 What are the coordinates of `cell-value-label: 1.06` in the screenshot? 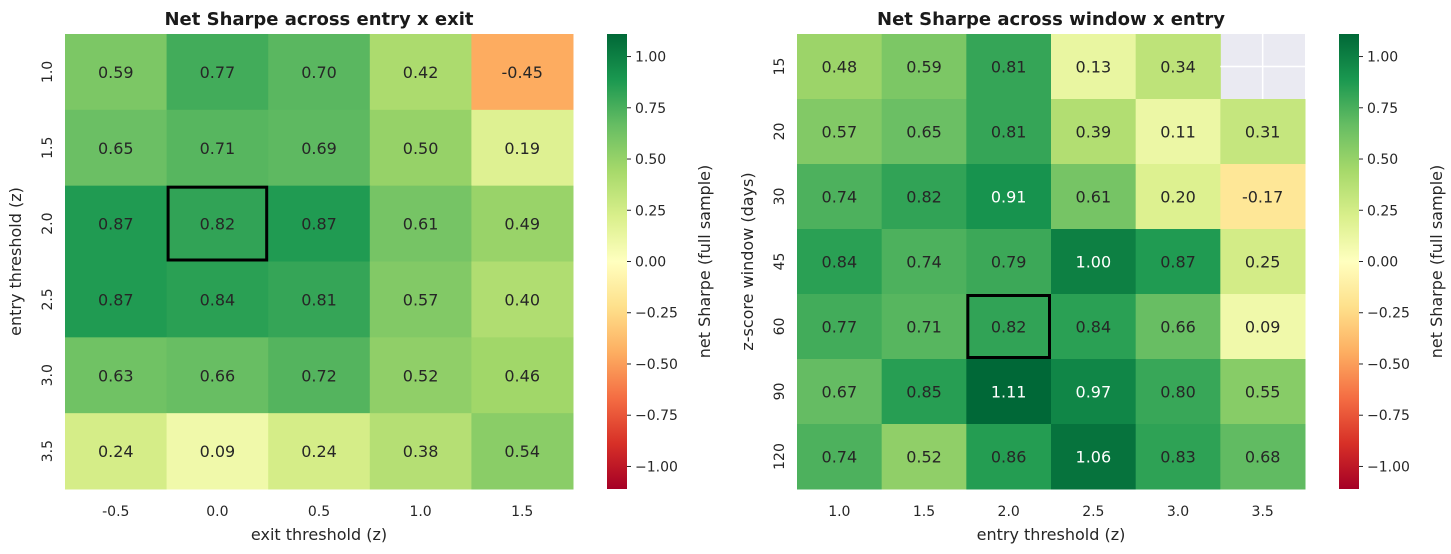 It's located at (1094, 457).